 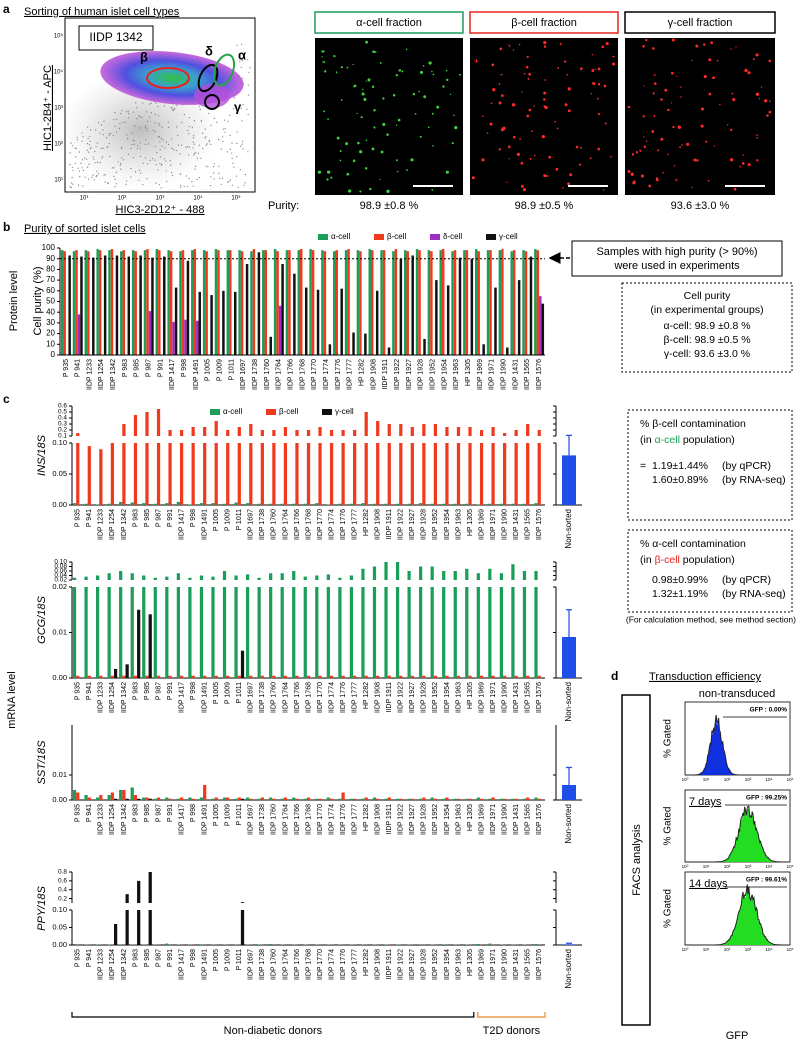 What do you see at coordinates (216, 693) in the screenshot?
I see `x-tick-label: P 1005` at bounding box center [216, 693].